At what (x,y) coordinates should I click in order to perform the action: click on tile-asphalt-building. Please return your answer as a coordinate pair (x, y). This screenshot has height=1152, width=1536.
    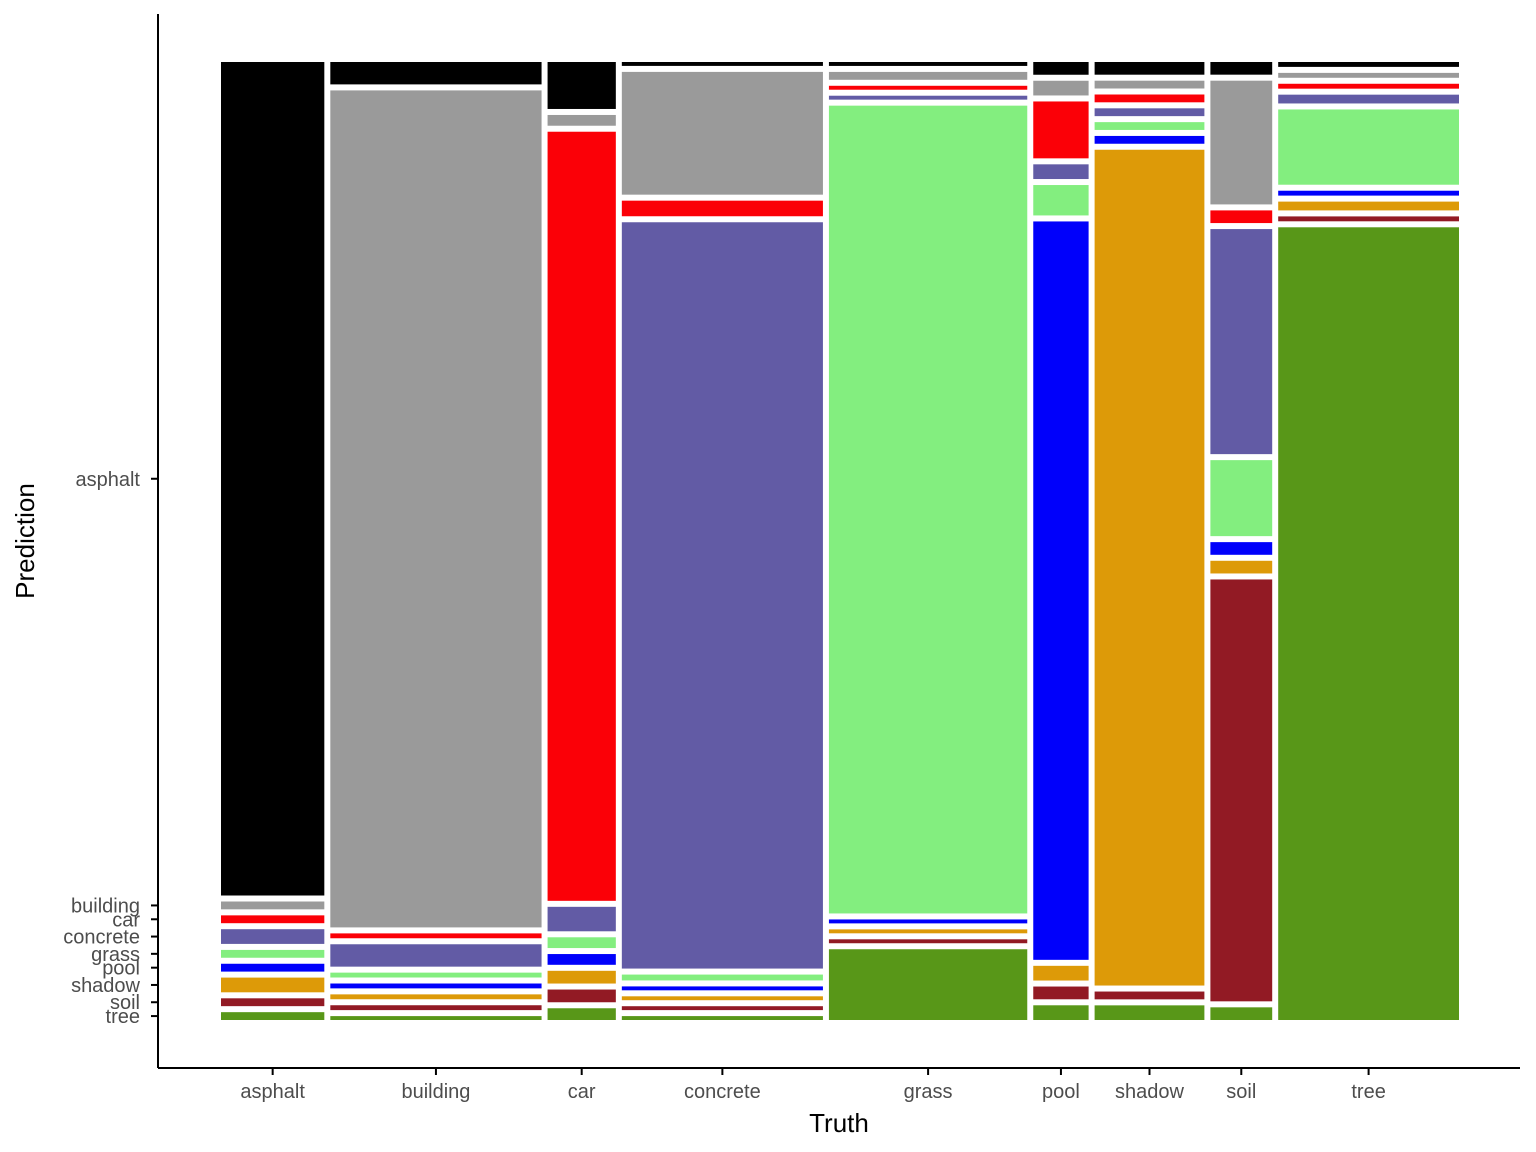
    Looking at the image, I should click on (273, 905).